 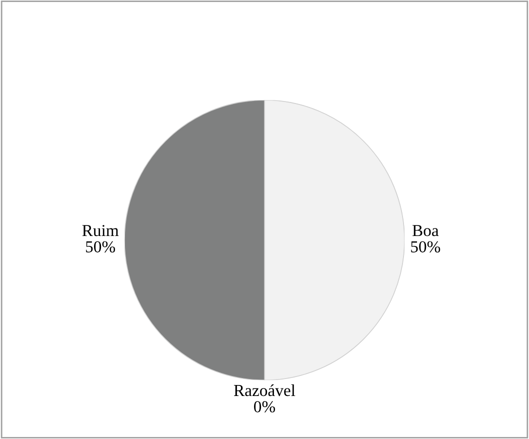 What do you see at coordinates (265, 406) in the screenshot?
I see `text: 0%` at bounding box center [265, 406].